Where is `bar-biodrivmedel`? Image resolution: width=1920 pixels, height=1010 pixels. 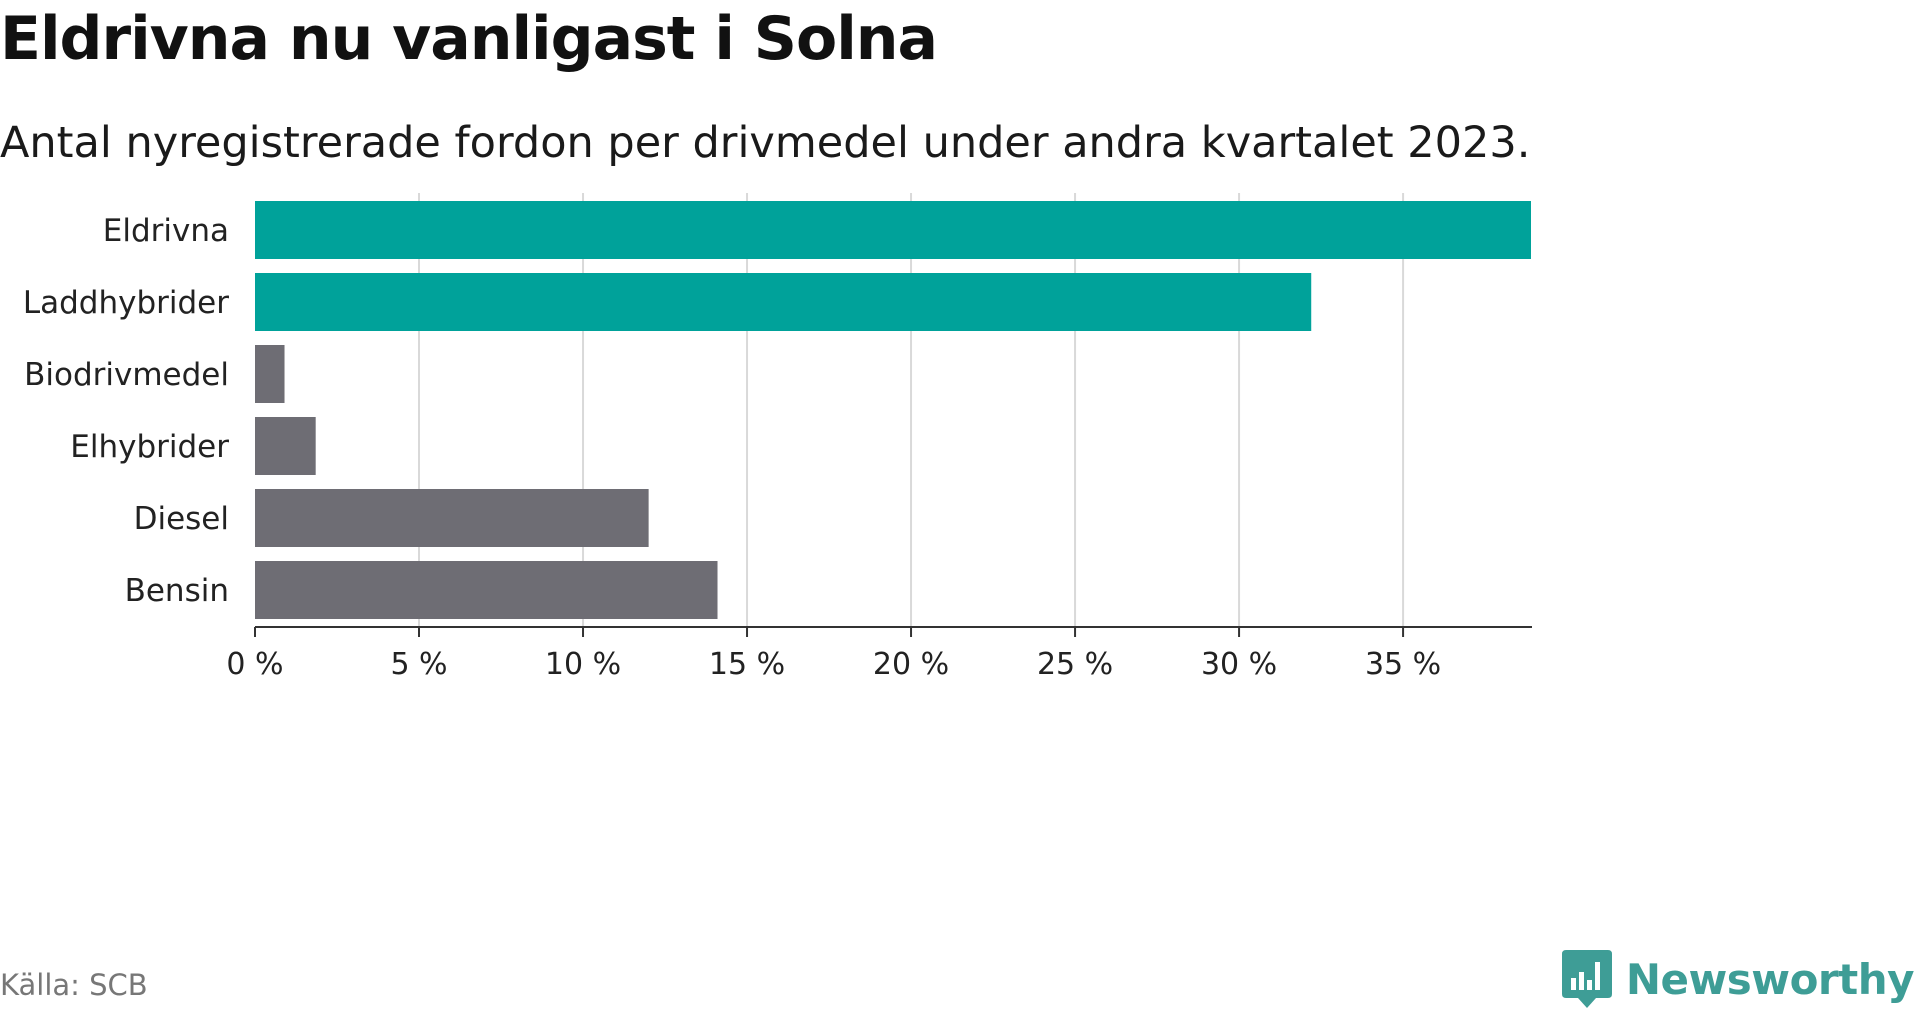 bar-biodrivmedel is located at coordinates (270, 374).